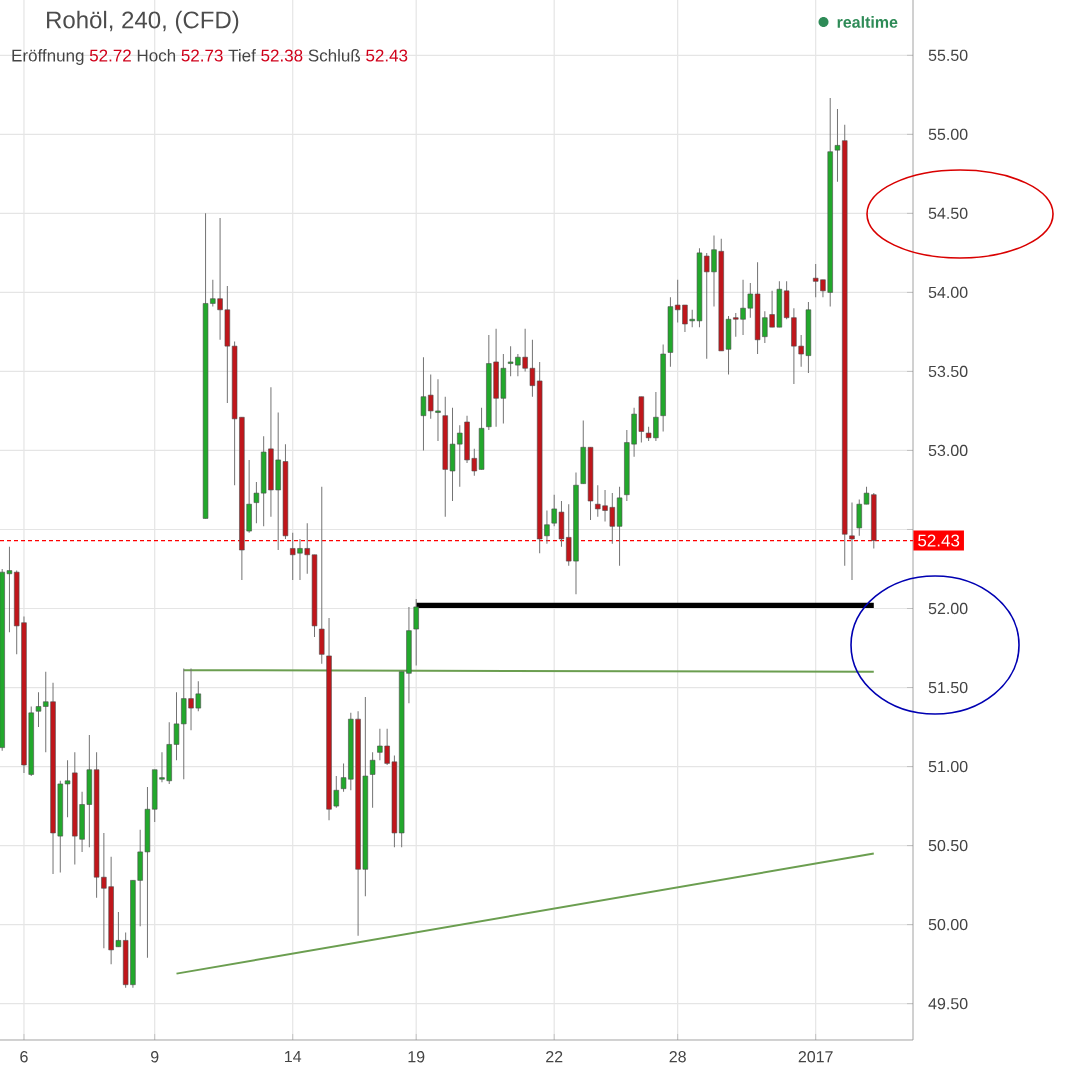 This screenshot has height=1081, width=1081. I want to click on y-tick-label: 55.00, so click(948, 134).